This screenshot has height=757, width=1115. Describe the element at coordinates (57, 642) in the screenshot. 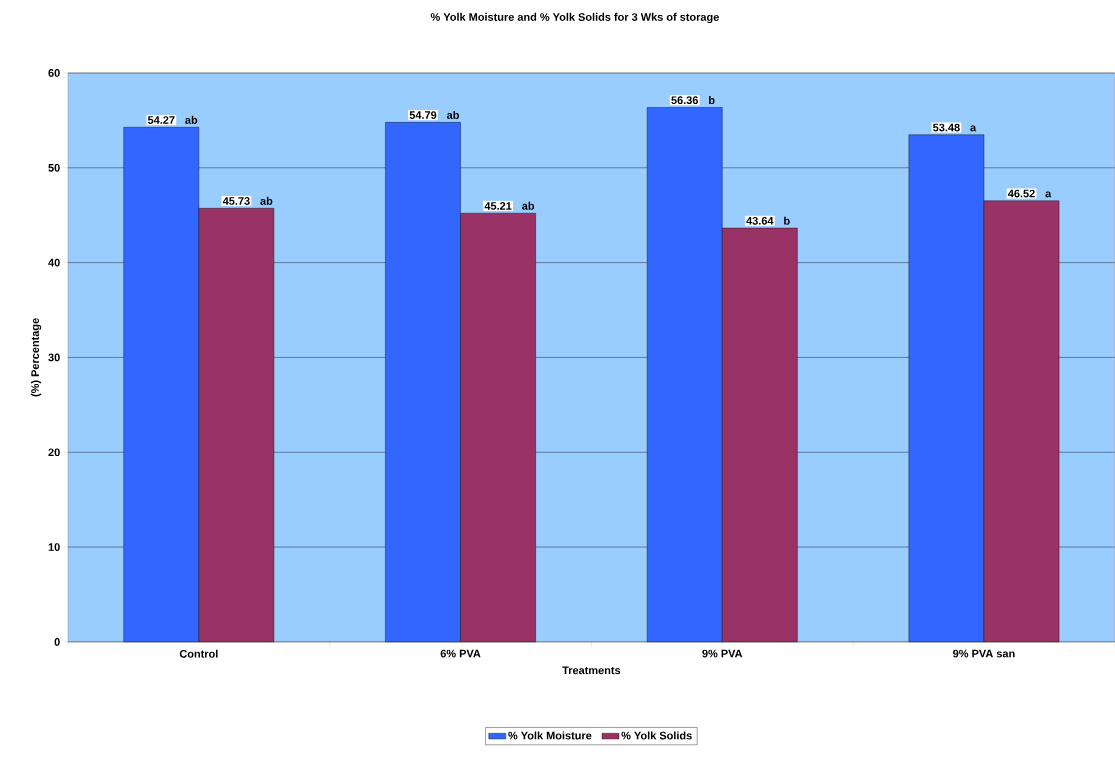

I see `y-tick-label: 0` at that location.